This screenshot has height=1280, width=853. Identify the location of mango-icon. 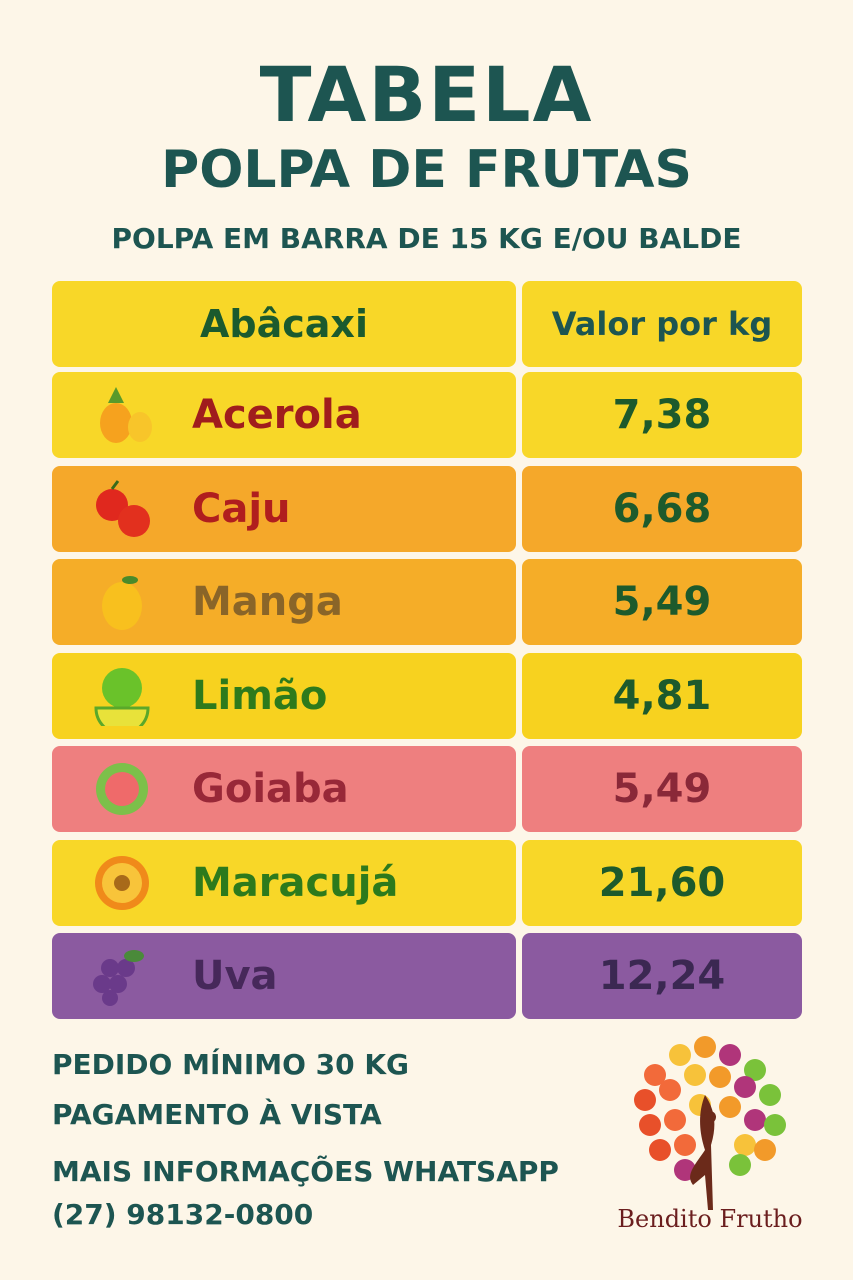
(122, 603).